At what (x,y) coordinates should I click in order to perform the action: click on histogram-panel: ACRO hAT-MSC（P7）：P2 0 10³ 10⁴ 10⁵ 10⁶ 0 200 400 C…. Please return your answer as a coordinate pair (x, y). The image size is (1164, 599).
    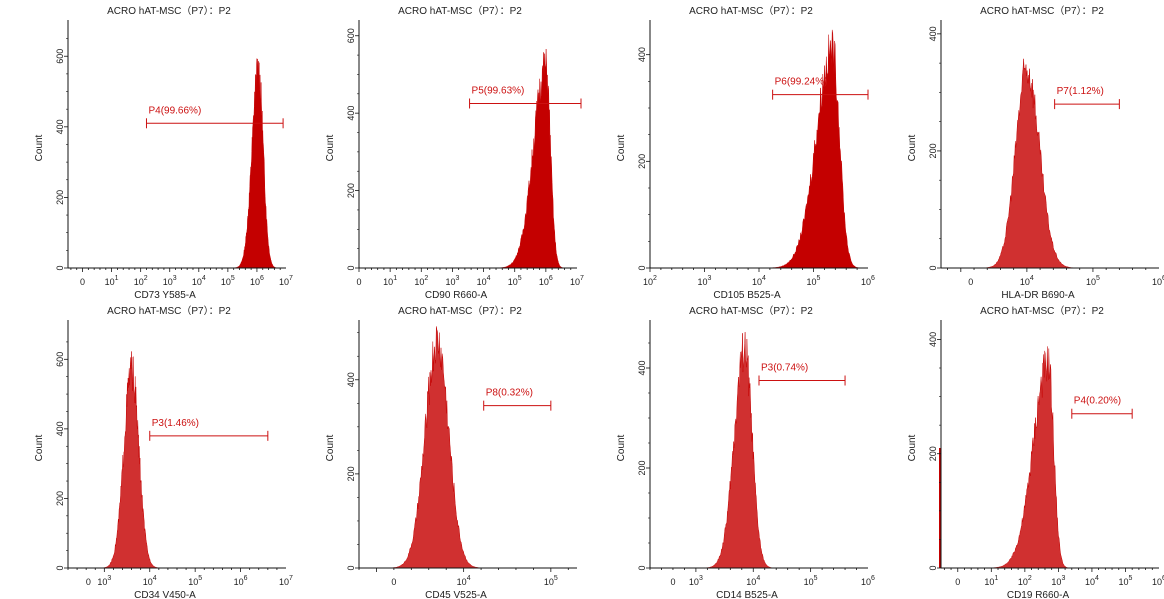
    Looking at the image, I should click on (728, 449).